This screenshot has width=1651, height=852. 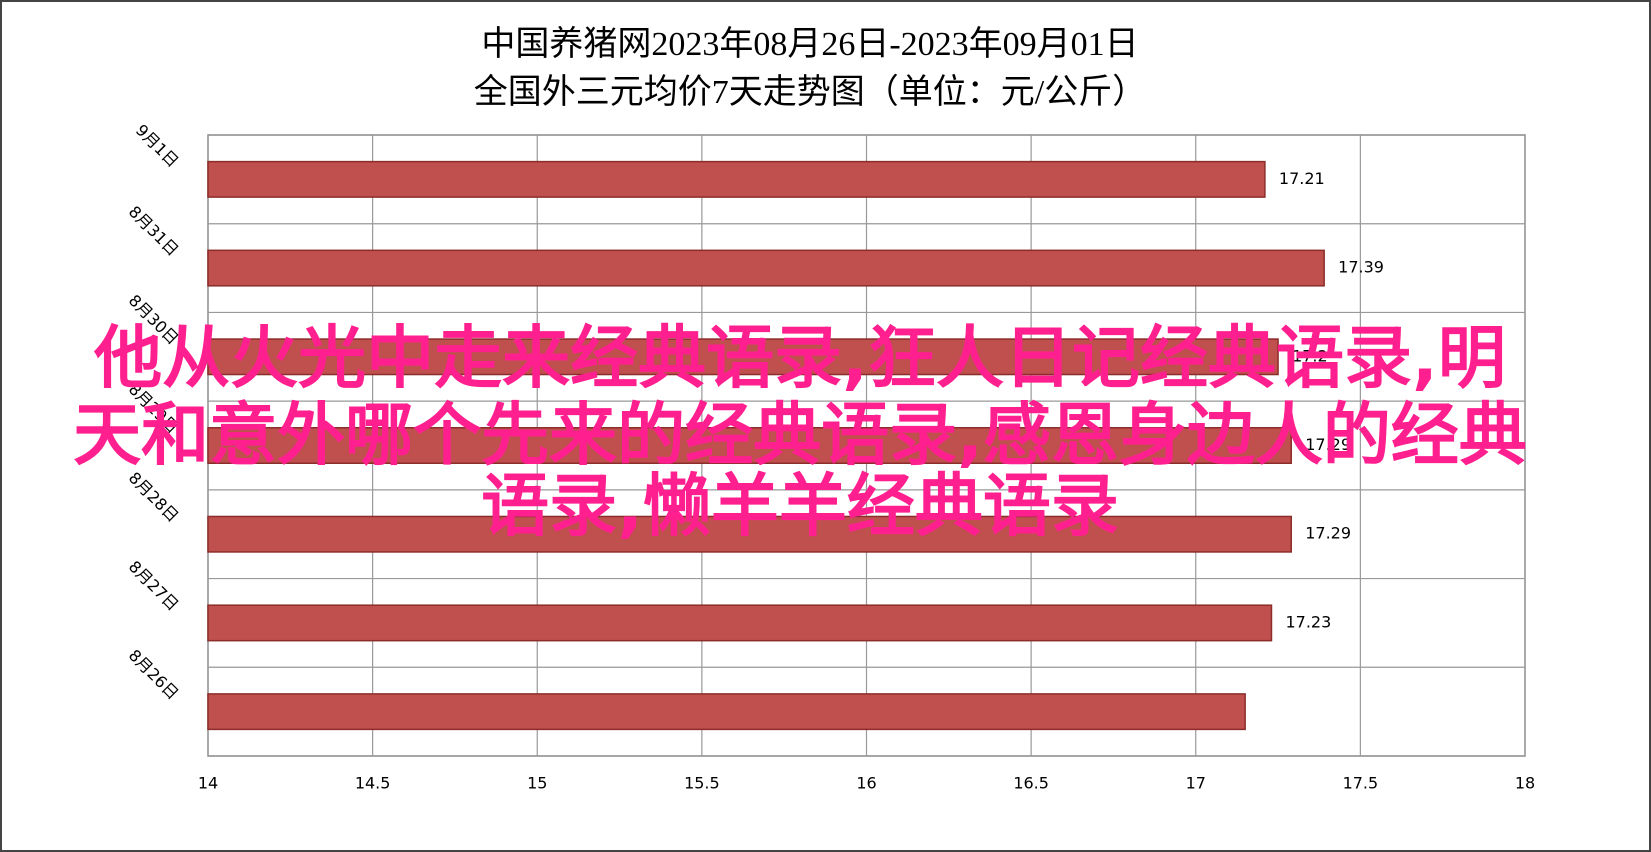 I want to click on x-tick-label: 14.5, so click(x=373, y=783).